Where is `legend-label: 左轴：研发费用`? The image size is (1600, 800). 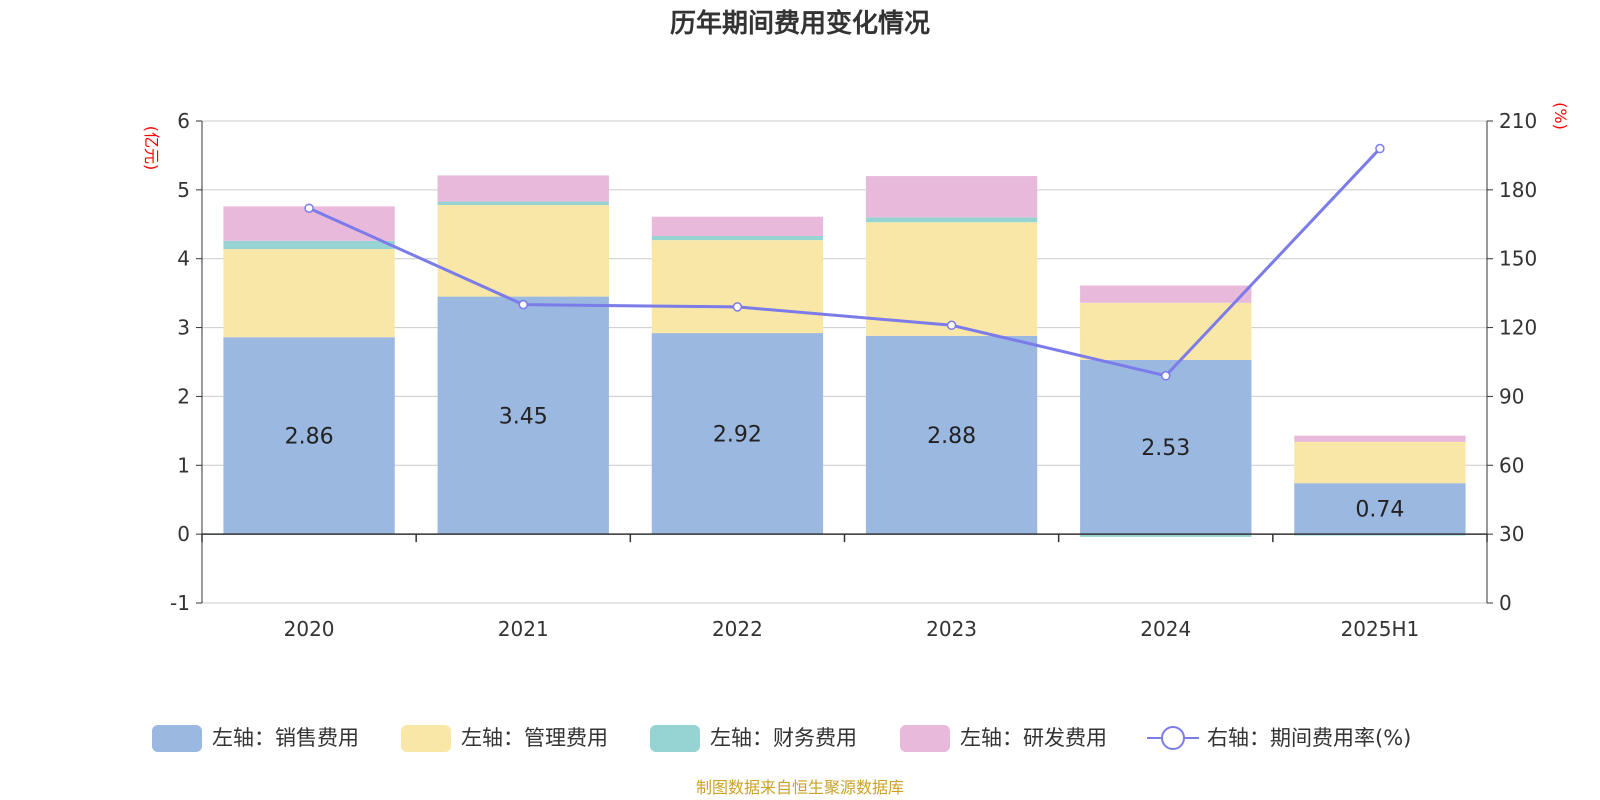
legend-label: 左轴：研发费用 is located at coordinates (1033, 738).